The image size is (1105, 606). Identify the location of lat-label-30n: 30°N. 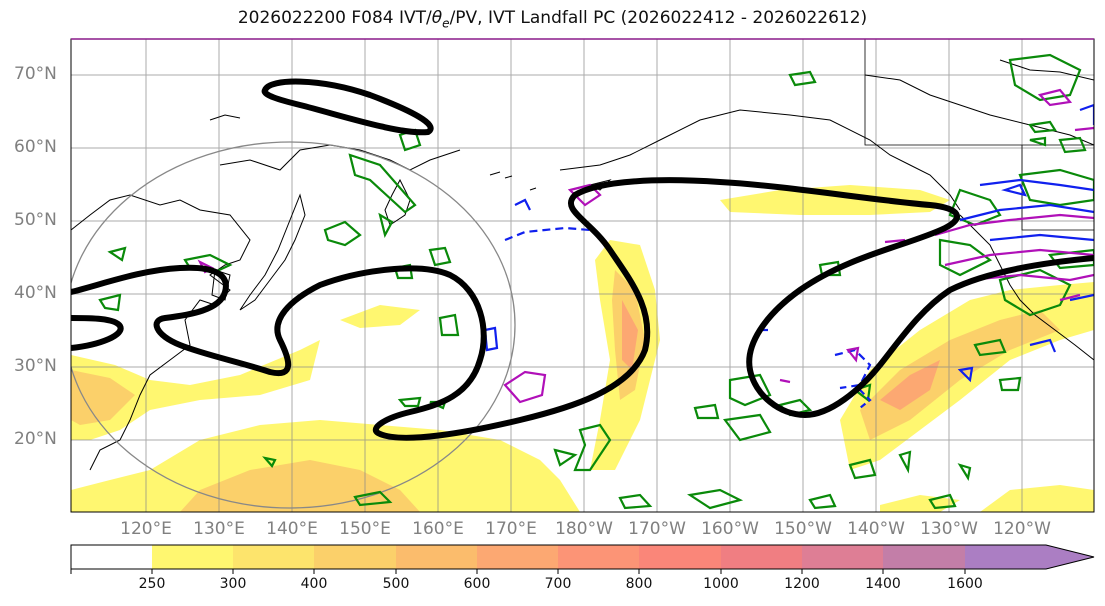
(35, 366).